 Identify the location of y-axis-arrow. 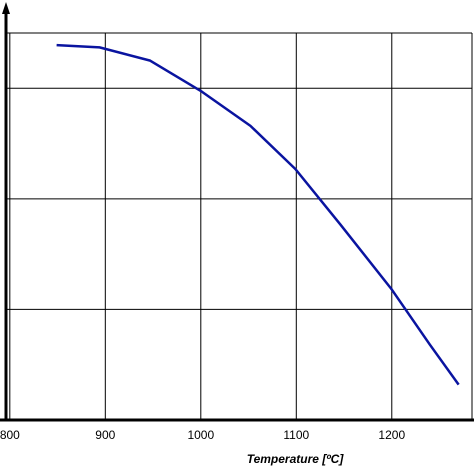
(6, 8).